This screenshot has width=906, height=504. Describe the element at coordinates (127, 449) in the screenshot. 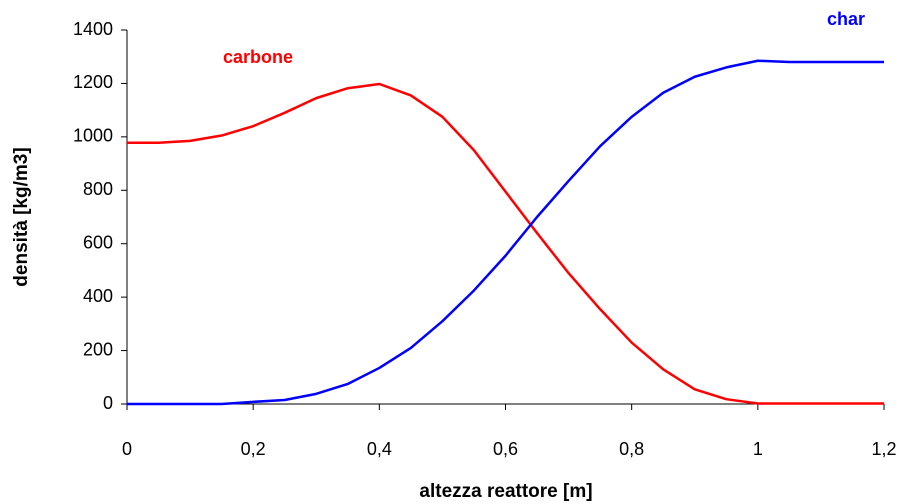

I see `x-tick-label: 0` at that location.